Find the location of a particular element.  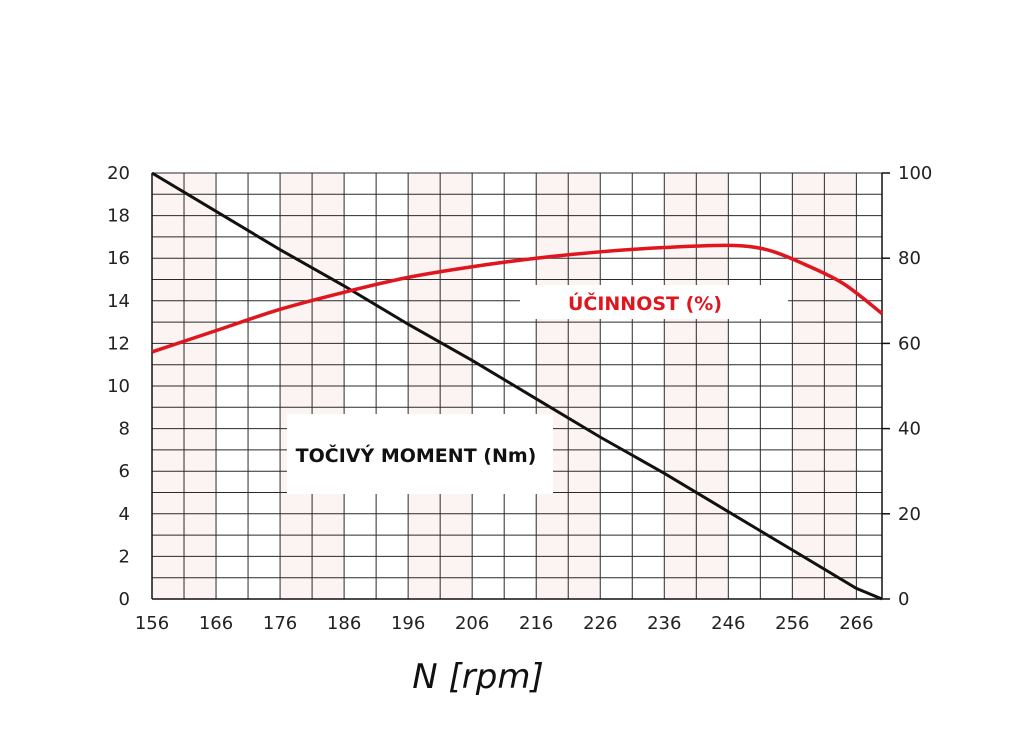

y-left-tick-label: 8 is located at coordinates (124, 429).